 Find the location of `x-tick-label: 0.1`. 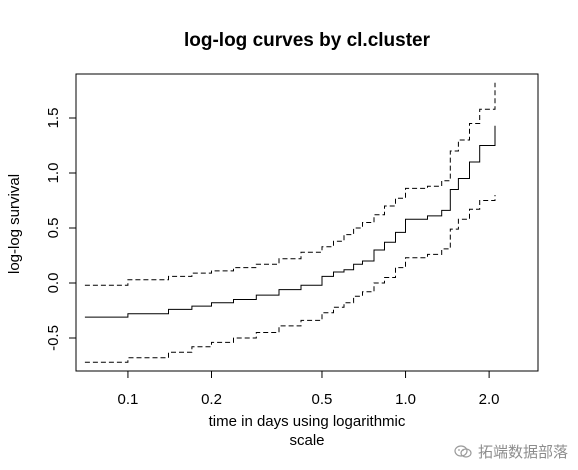

x-tick-label: 0.1 is located at coordinates (128, 399).